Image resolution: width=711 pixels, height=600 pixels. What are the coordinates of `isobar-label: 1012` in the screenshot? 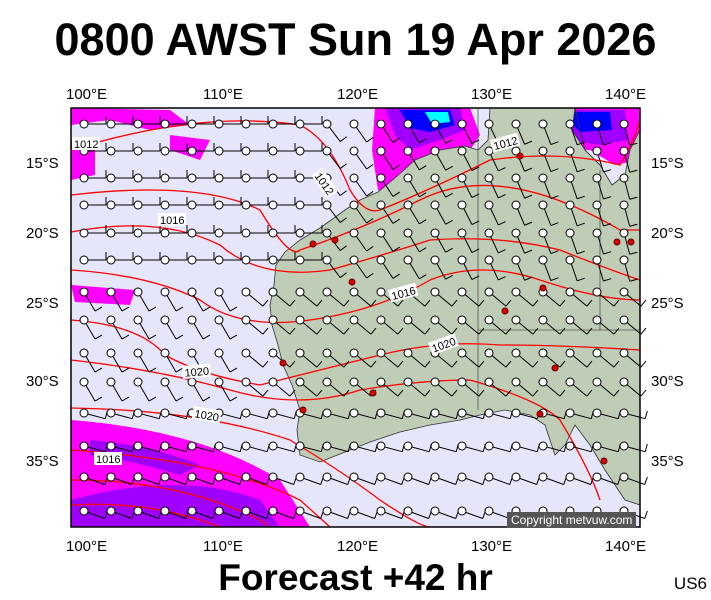 It's located at (86, 145).